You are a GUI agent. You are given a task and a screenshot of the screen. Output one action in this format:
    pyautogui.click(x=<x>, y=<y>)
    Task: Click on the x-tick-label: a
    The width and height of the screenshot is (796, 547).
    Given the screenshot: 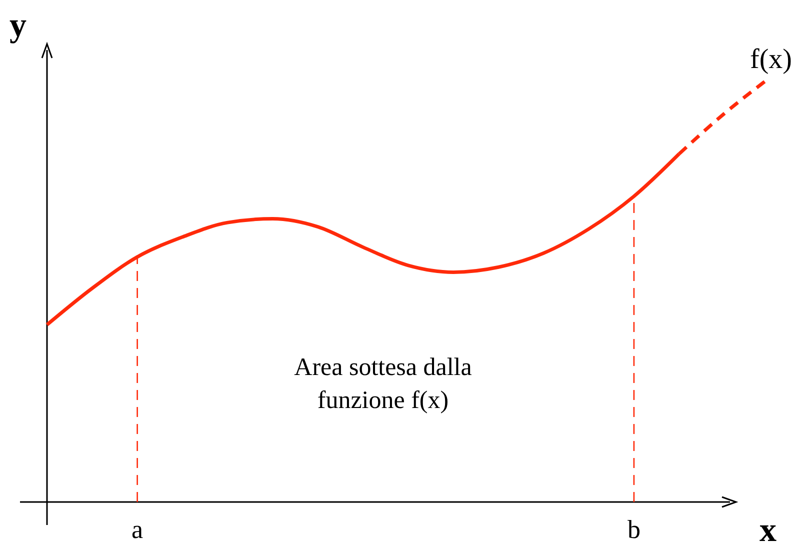 What is the action you would take?
    pyautogui.click(x=138, y=529)
    